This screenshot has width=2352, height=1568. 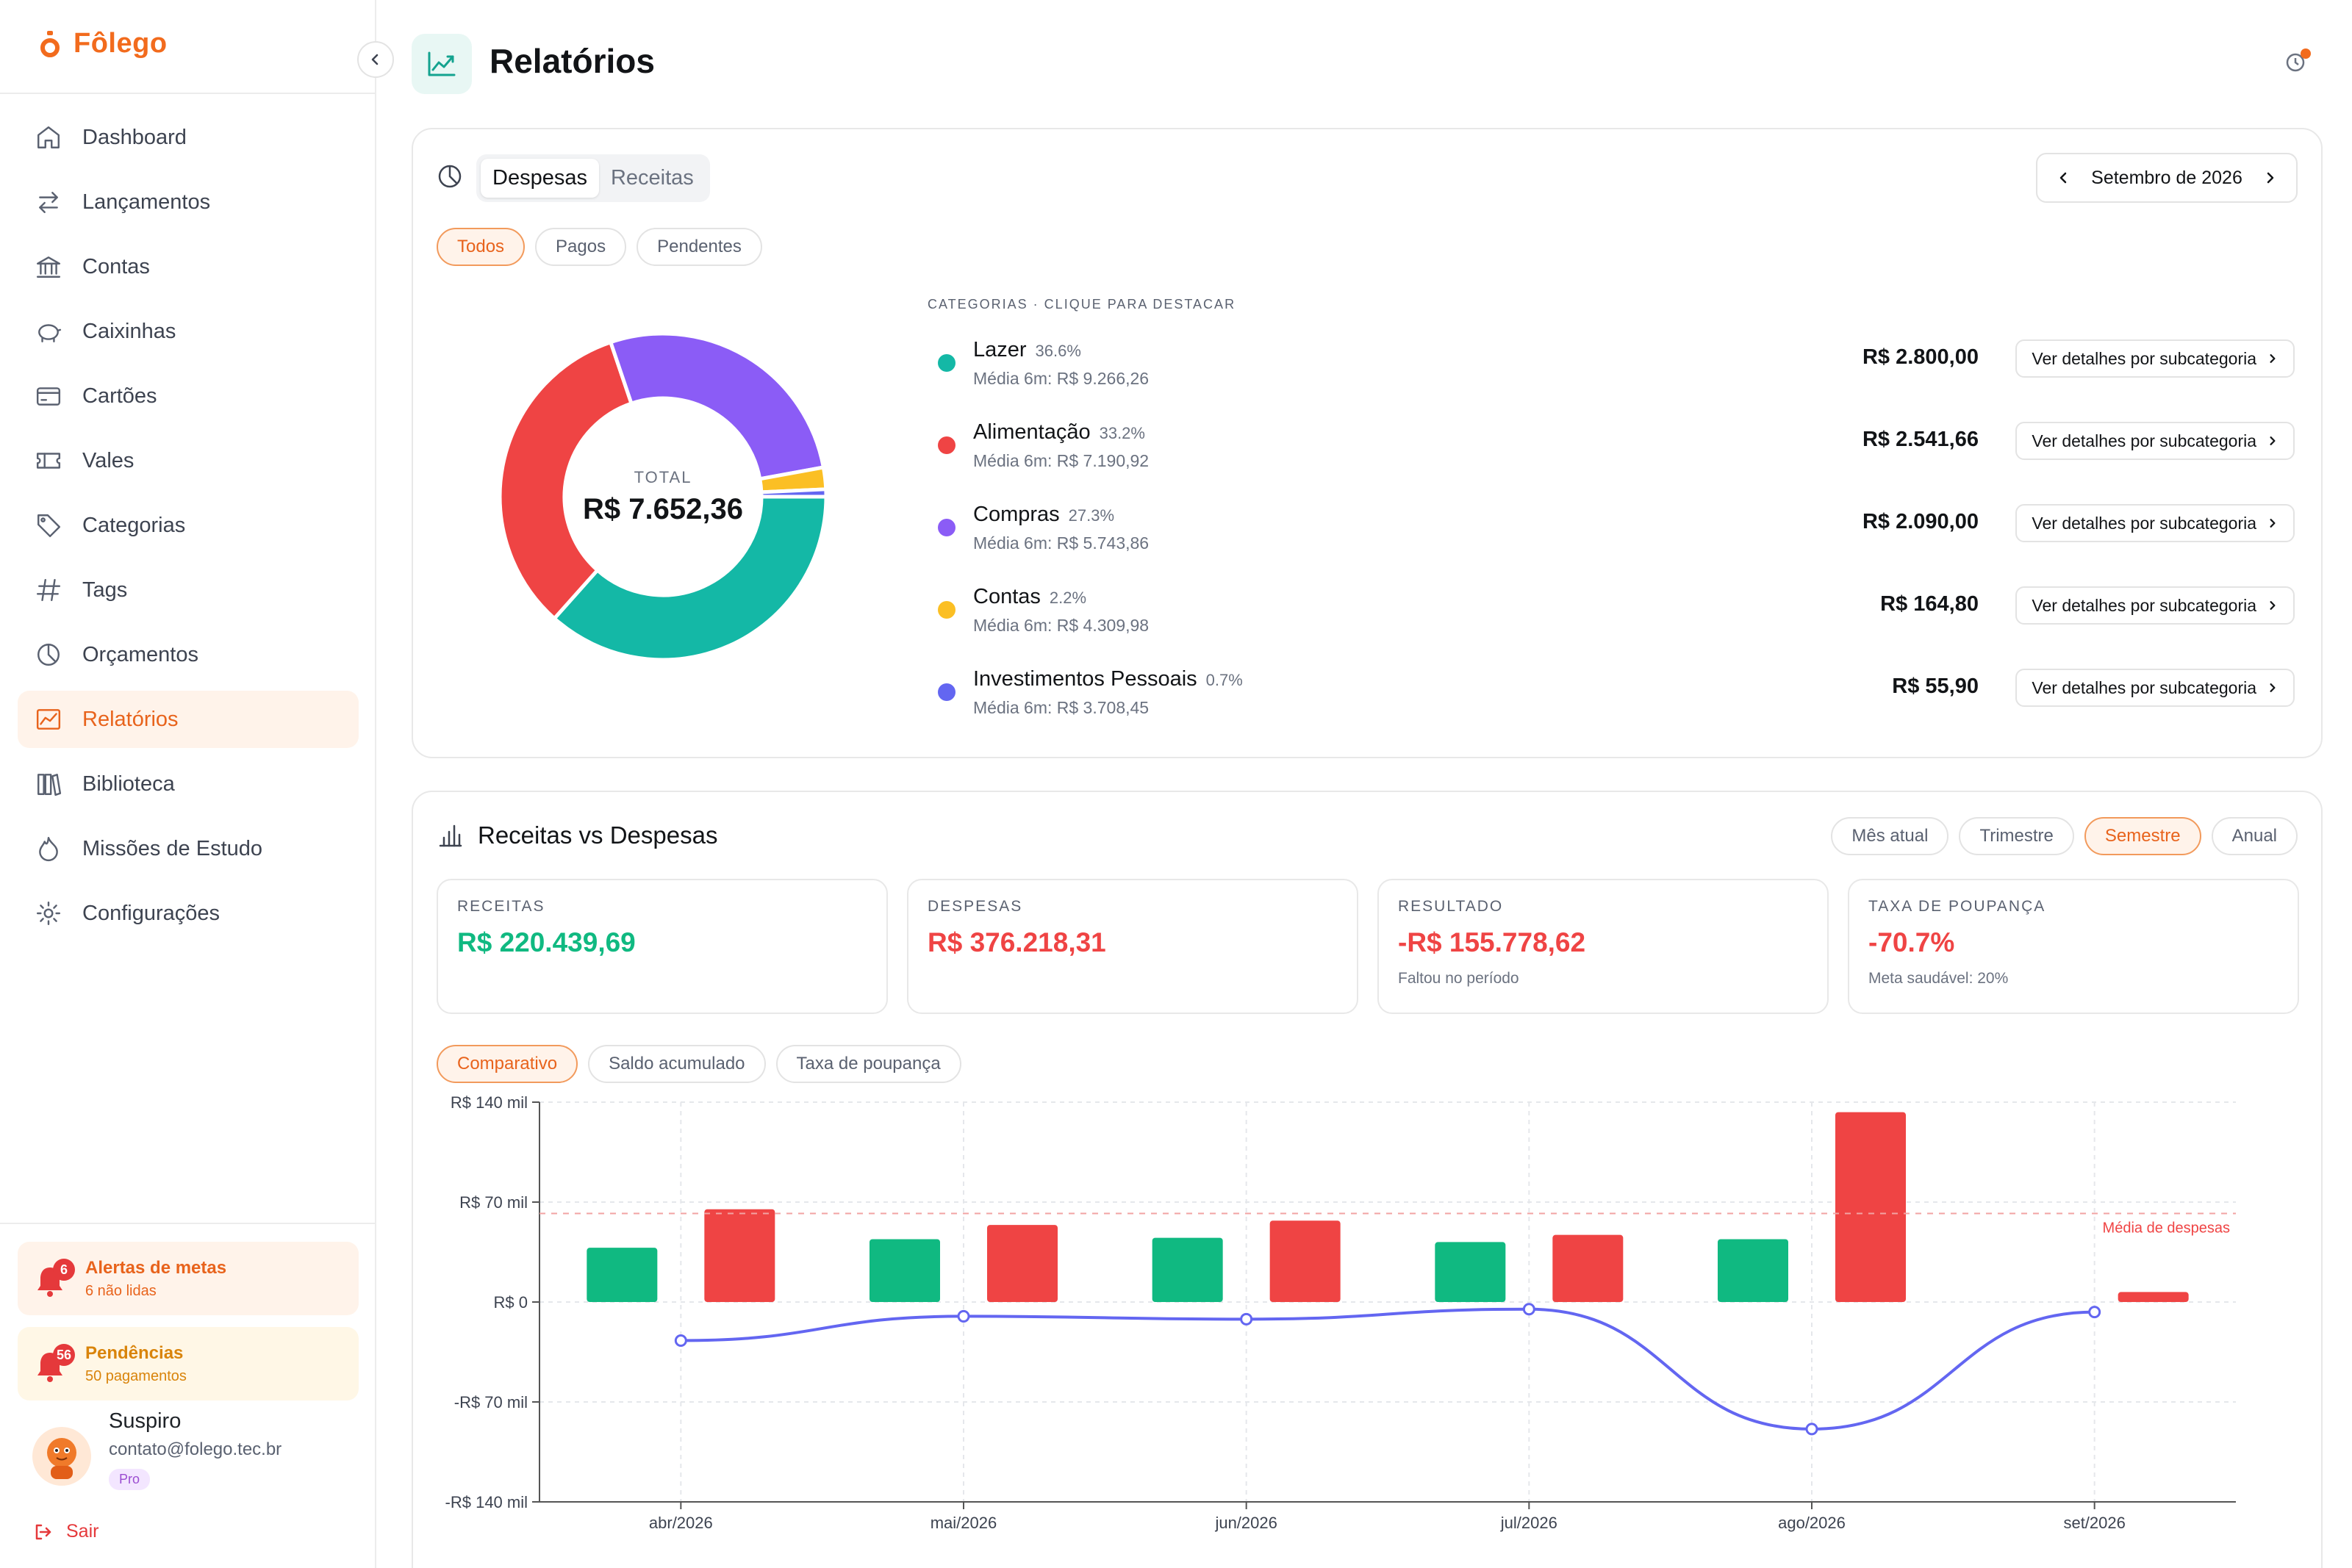 I want to click on category-name-line: Compras 27.3%, so click(x=1043, y=515).